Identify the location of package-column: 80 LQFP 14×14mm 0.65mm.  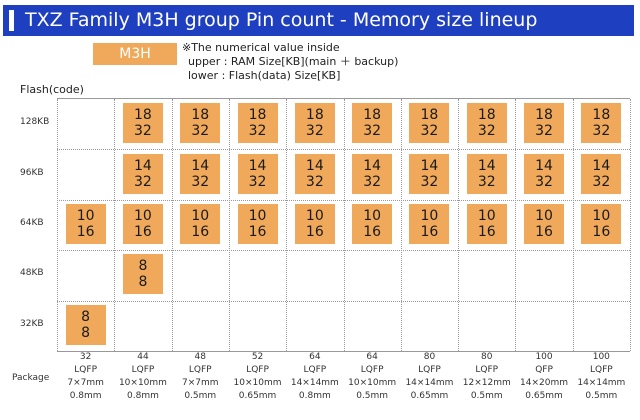
(429, 377).